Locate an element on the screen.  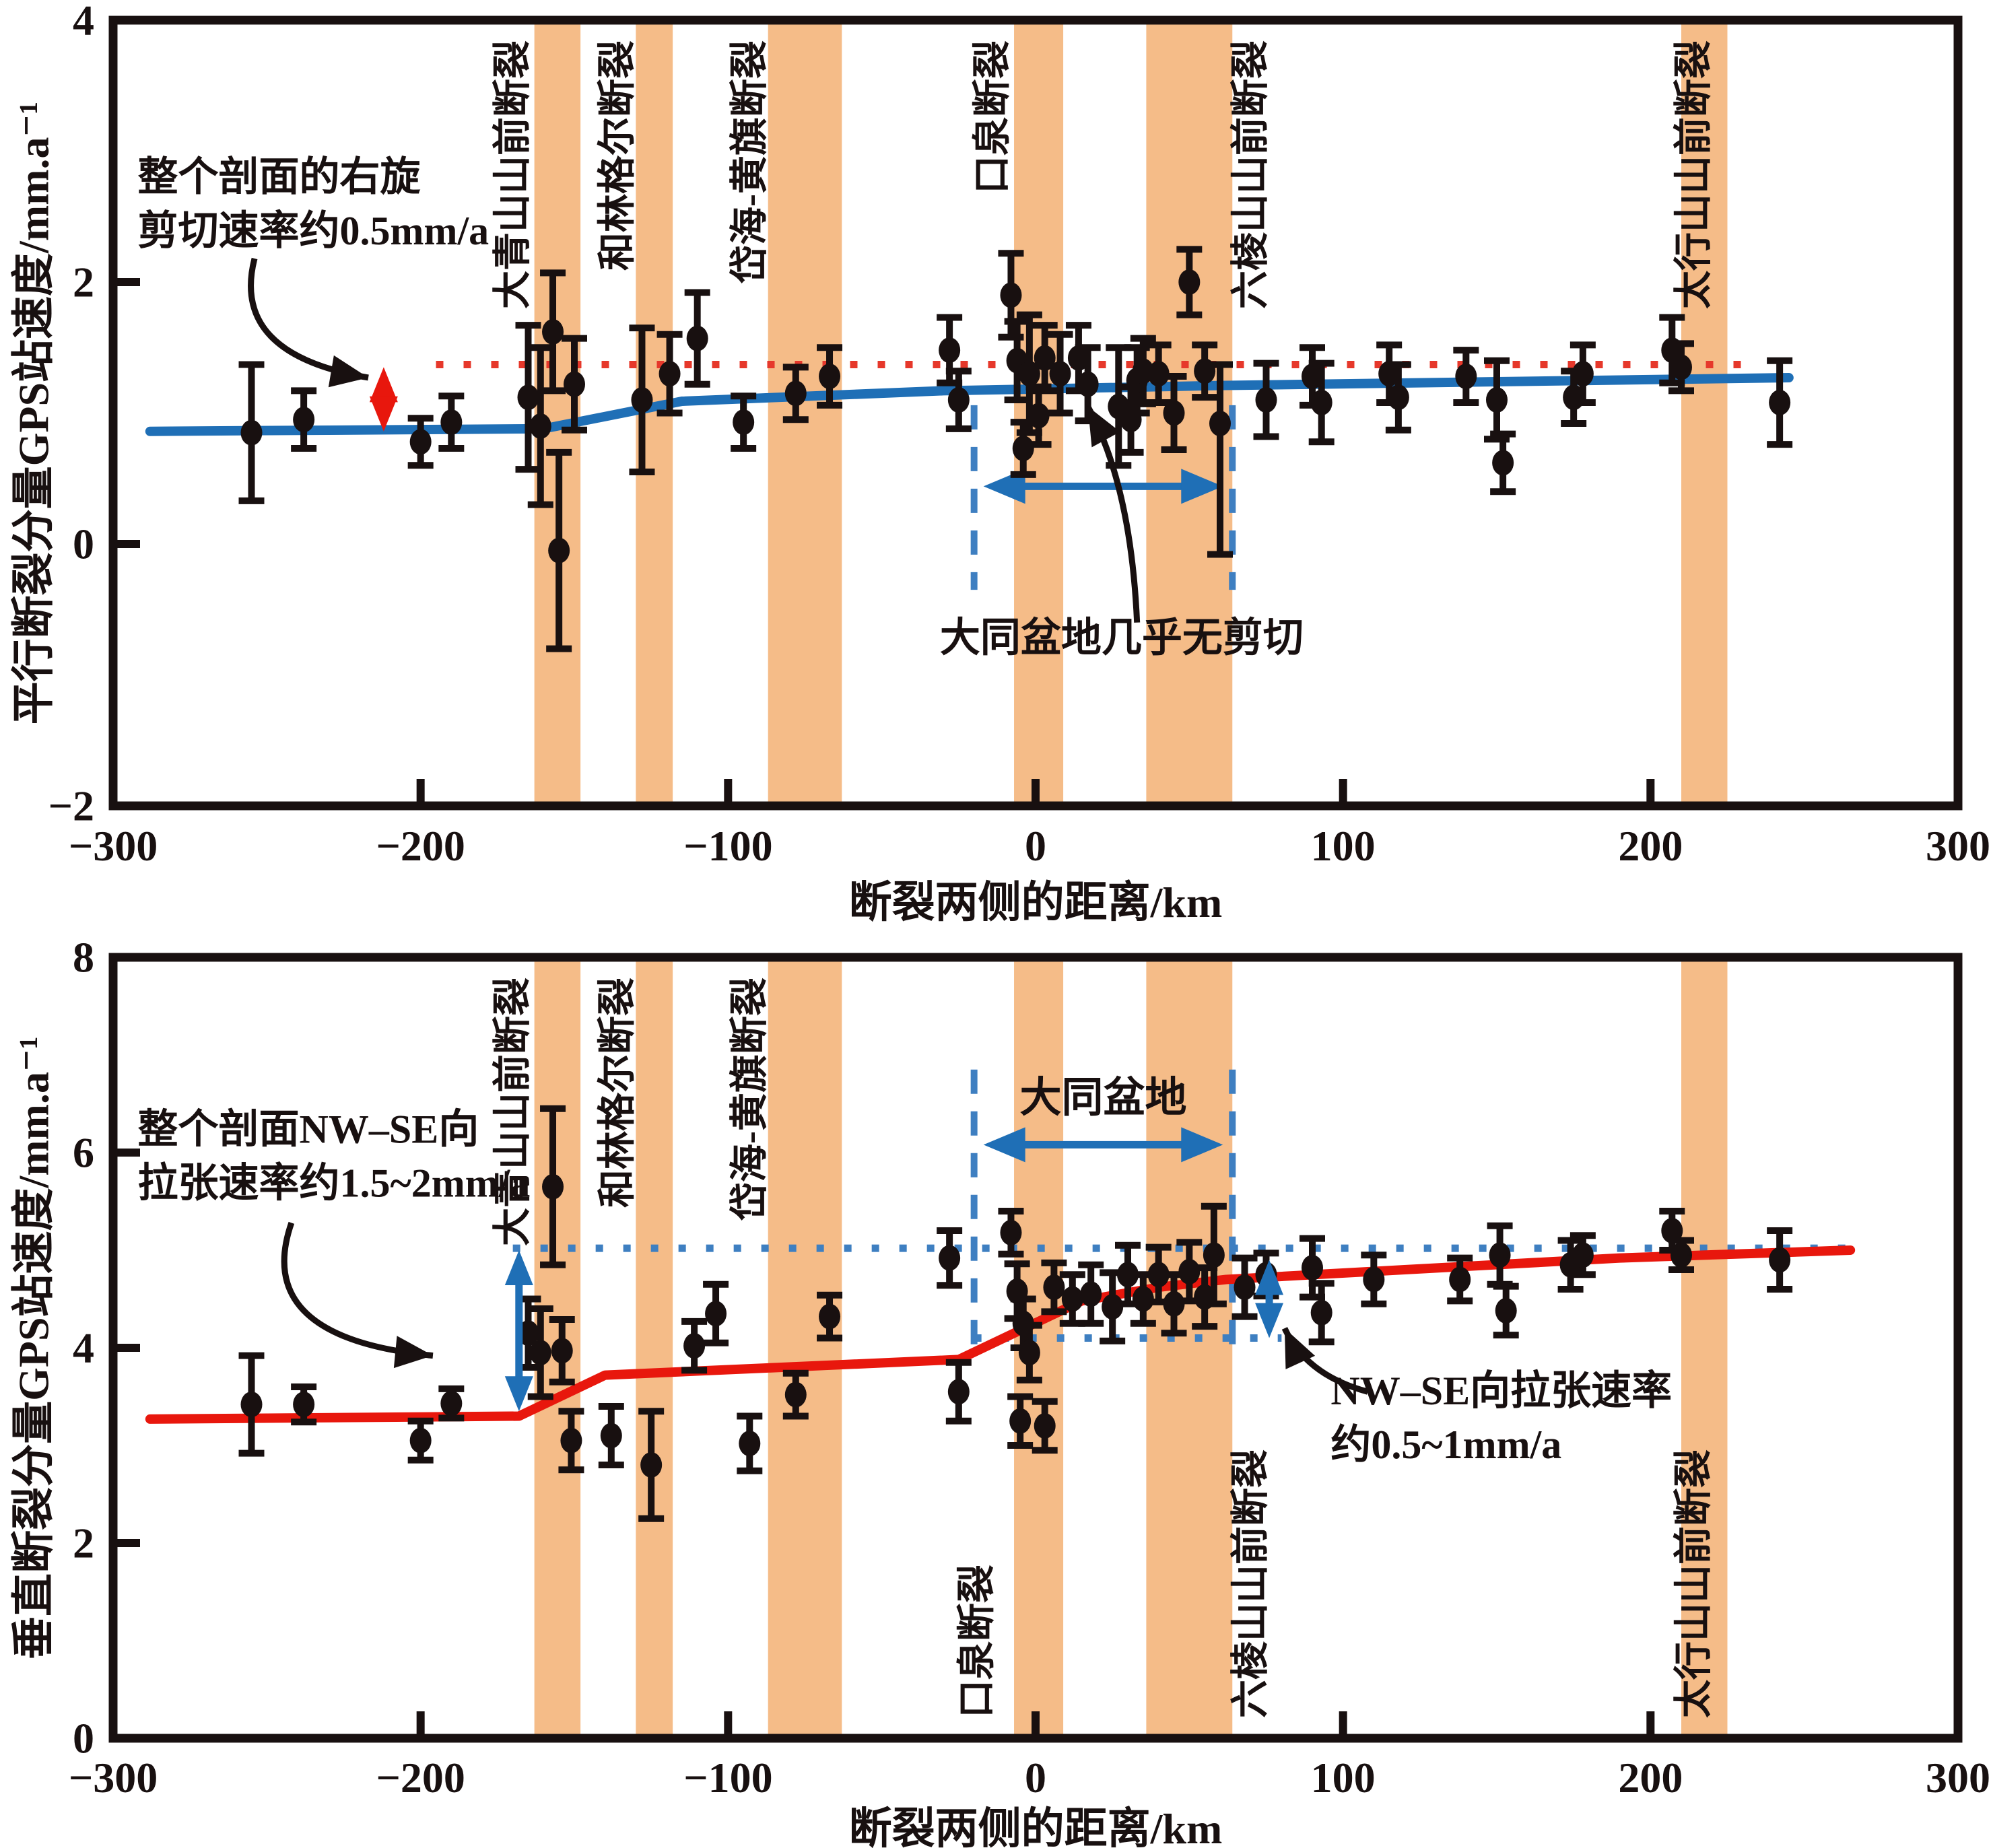
y-tick-label: 2 is located at coordinates (83, 1543).